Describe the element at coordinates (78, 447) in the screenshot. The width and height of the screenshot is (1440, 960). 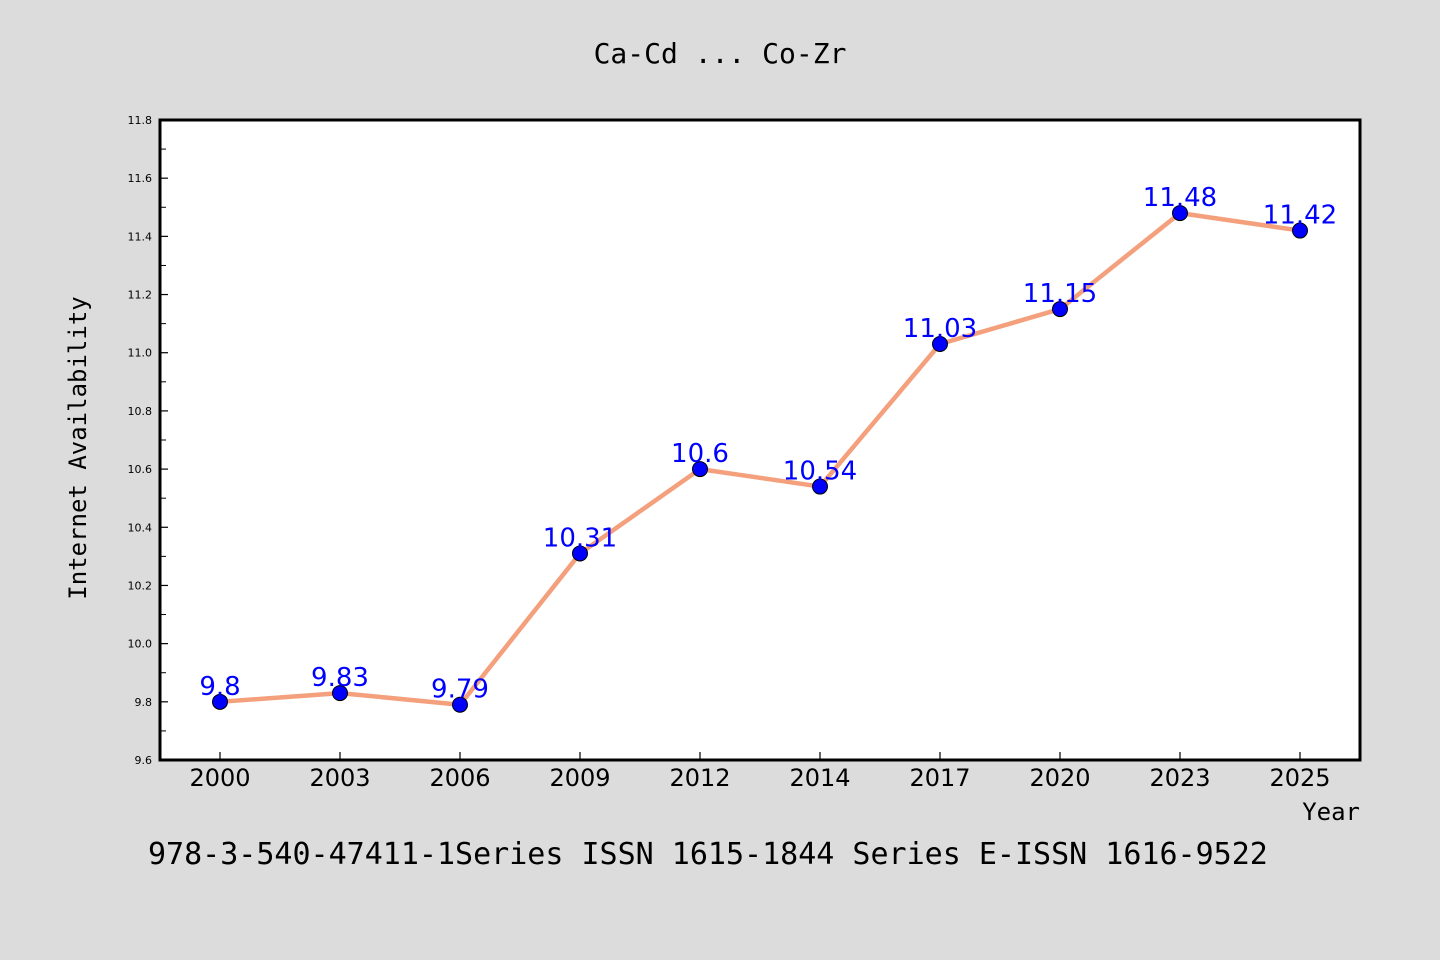
I see `y-axis-label: Internet Availability` at that location.